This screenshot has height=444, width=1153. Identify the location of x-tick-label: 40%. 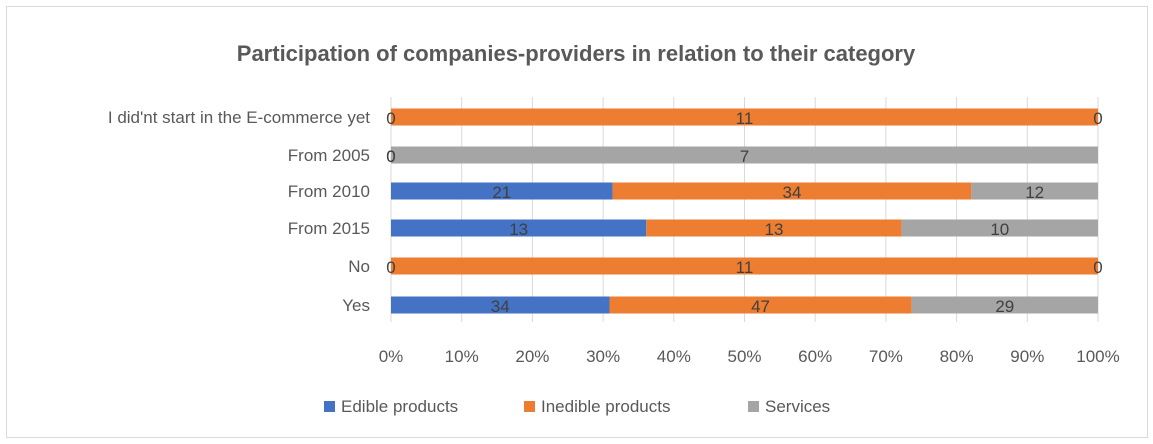
(674, 356).